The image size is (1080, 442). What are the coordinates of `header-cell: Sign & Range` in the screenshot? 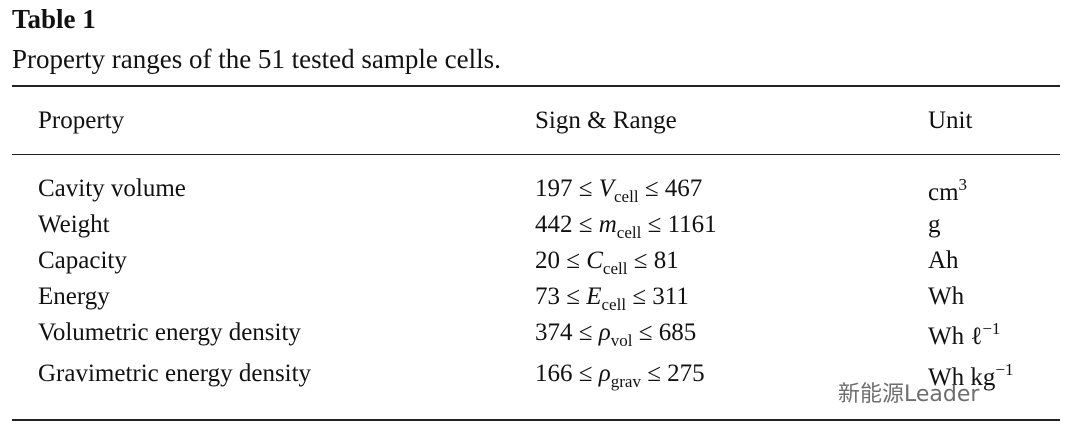 It's located at (606, 120).